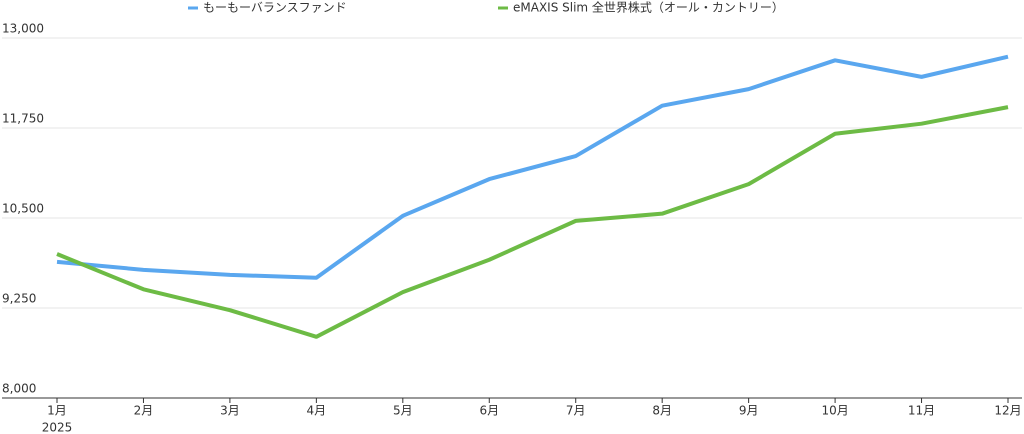 The height and width of the screenshot is (434, 1024). Describe the element at coordinates (57, 411) in the screenshot. I see `x-tick-label: 1月` at that location.